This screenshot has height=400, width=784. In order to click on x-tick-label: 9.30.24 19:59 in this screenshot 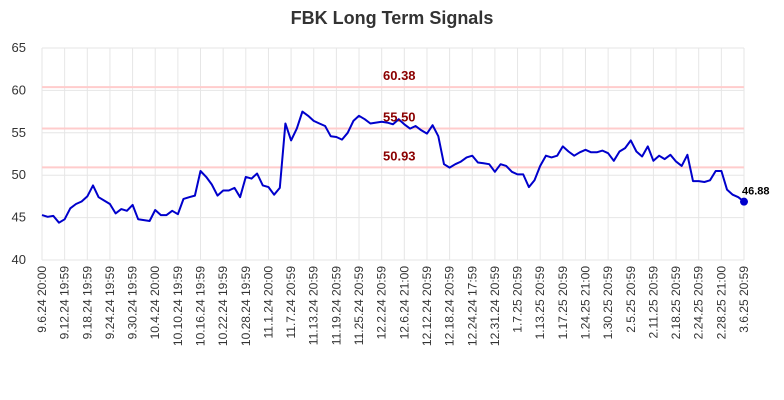, I will do `click(133, 303)`.